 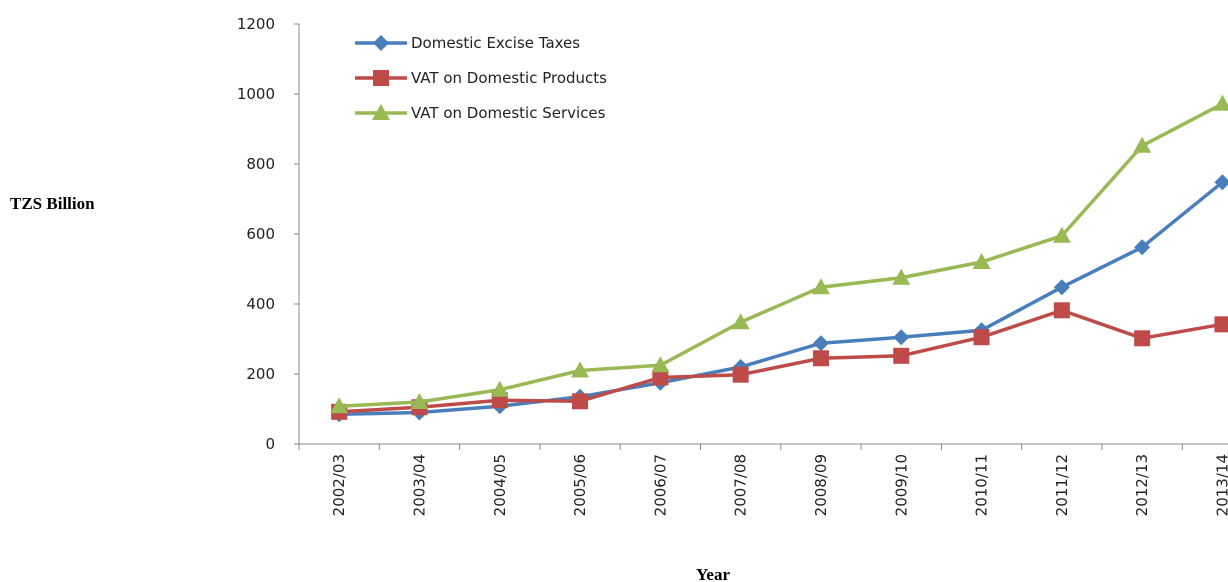 I want to click on x-tick-label: 2007/08, so click(x=741, y=485).